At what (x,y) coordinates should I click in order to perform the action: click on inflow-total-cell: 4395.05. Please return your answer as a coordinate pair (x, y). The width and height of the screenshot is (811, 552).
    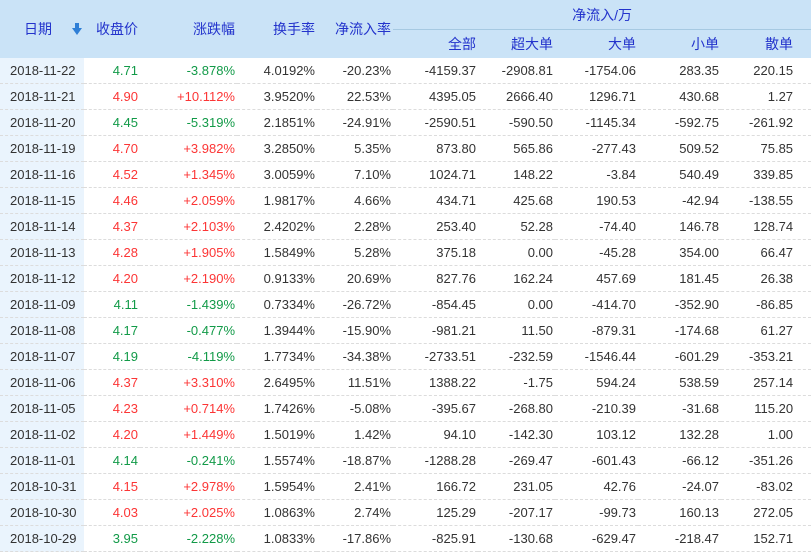
    Looking at the image, I should click on (435, 96).